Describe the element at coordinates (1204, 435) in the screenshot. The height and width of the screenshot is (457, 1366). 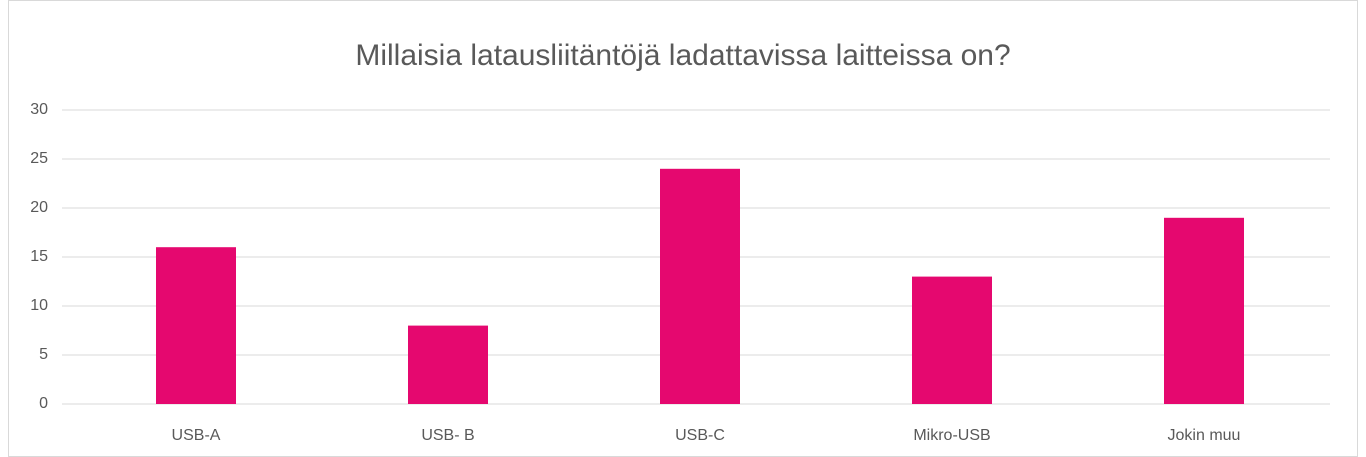
I see `x-tick-label: Jokin muu` at that location.